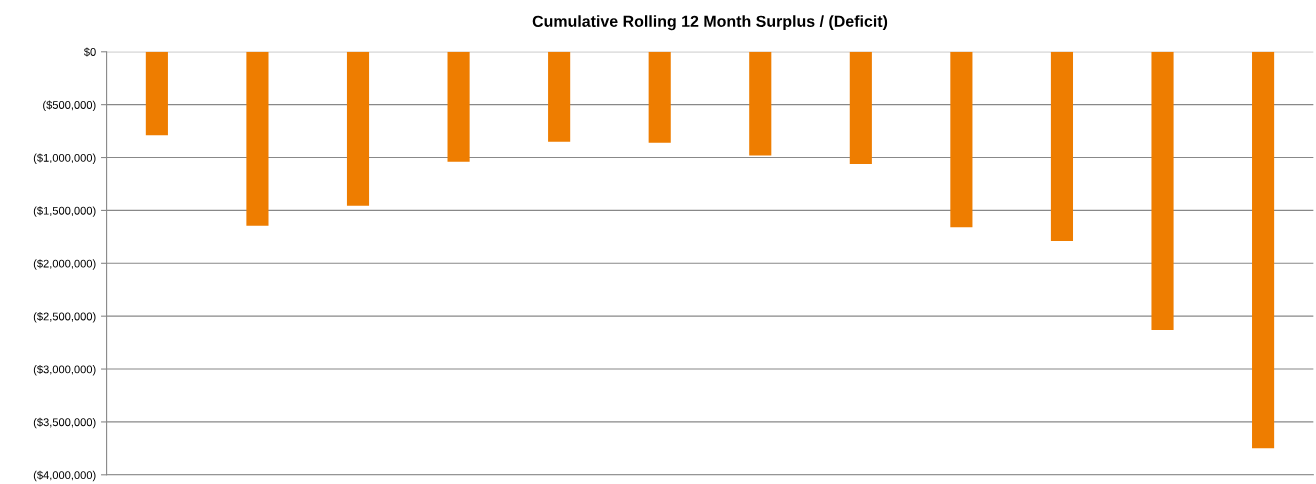 The height and width of the screenshot is (484, 1316). I want to click on y-tick-label: $0, so click(89, 52).